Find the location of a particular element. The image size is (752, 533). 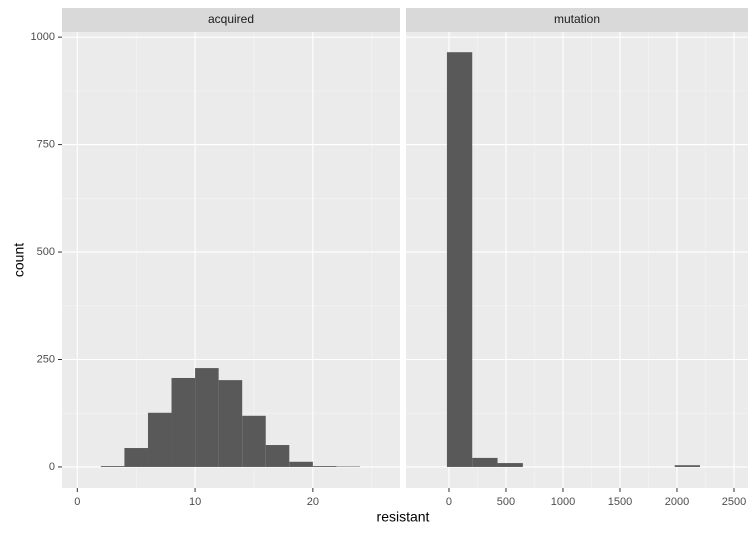

x-tick-label: 500 is located at coordinates (506, 502).